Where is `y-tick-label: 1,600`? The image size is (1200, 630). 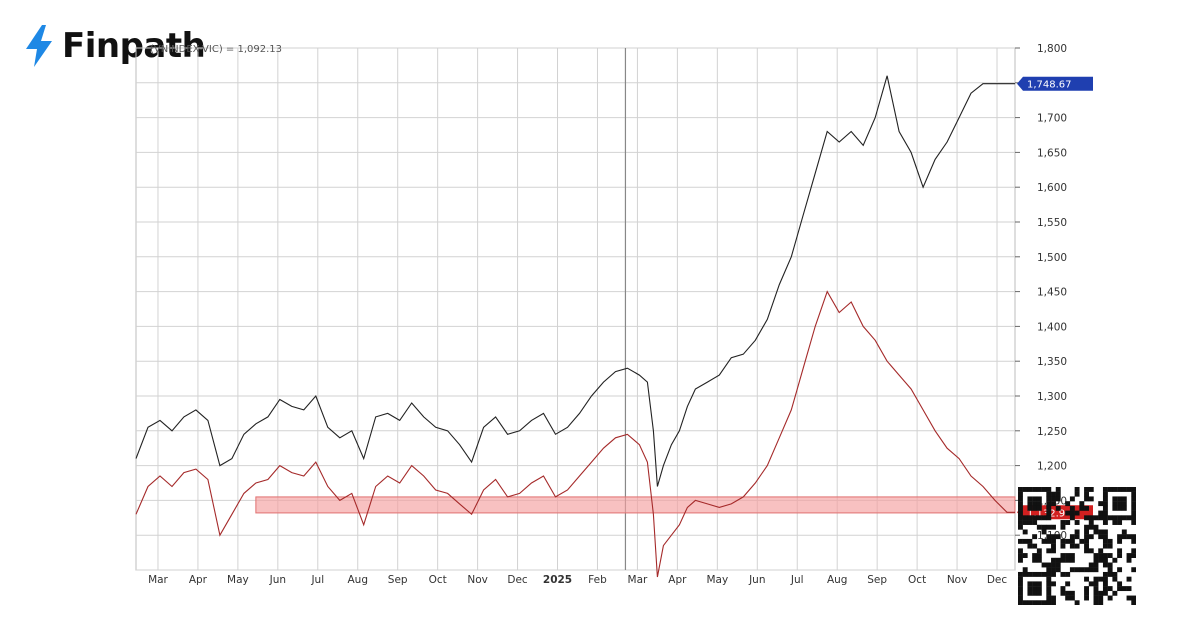
y-tick-label: 1,600 is located at coordinates (1052, 188).